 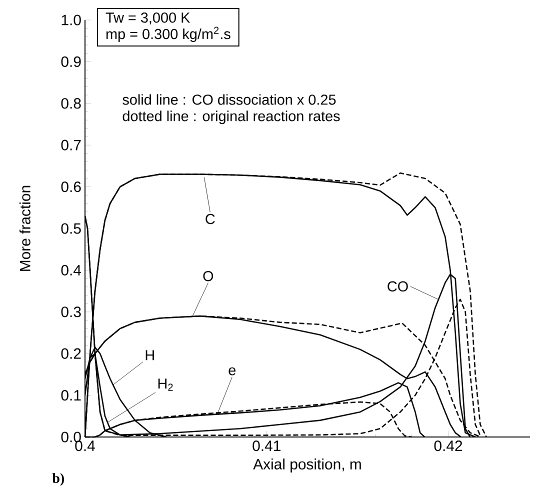 What do you see at coordinates (165, 384) in the screenshot?
I see `annotation: H$_{2}$` at bounding box center [165, 384].